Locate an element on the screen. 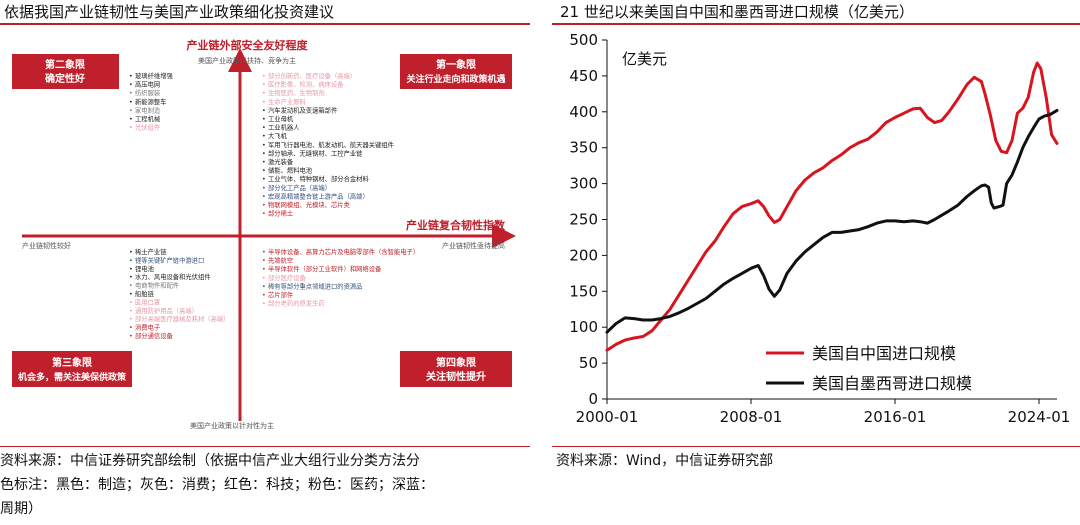  quadrant-item: 汽车发动机及变速箱部件 is located at coordinates (302, 109).